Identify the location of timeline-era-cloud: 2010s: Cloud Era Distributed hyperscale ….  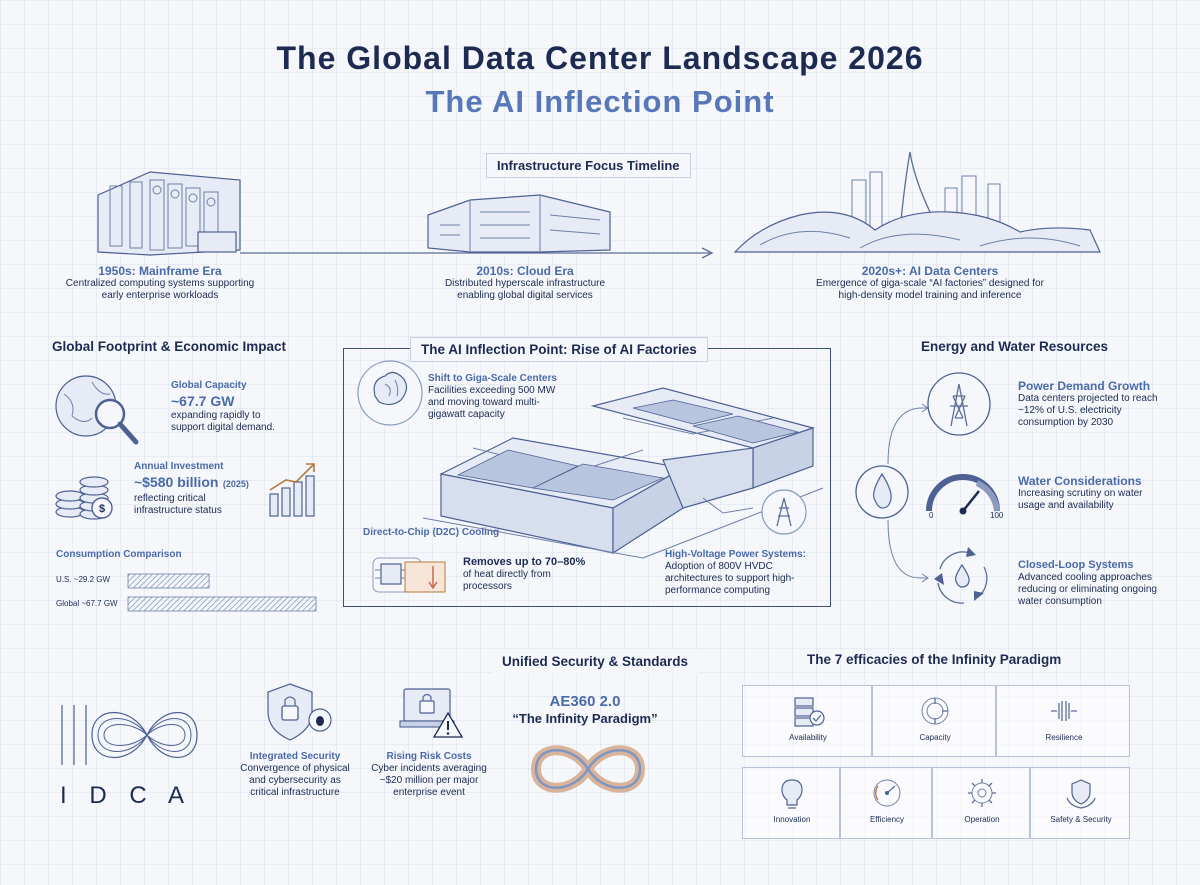
(525, 283).